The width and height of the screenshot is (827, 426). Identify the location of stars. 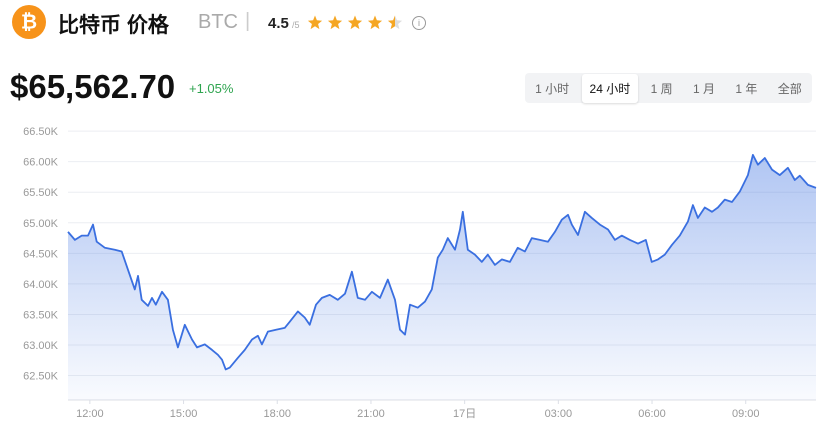
(355, 22).